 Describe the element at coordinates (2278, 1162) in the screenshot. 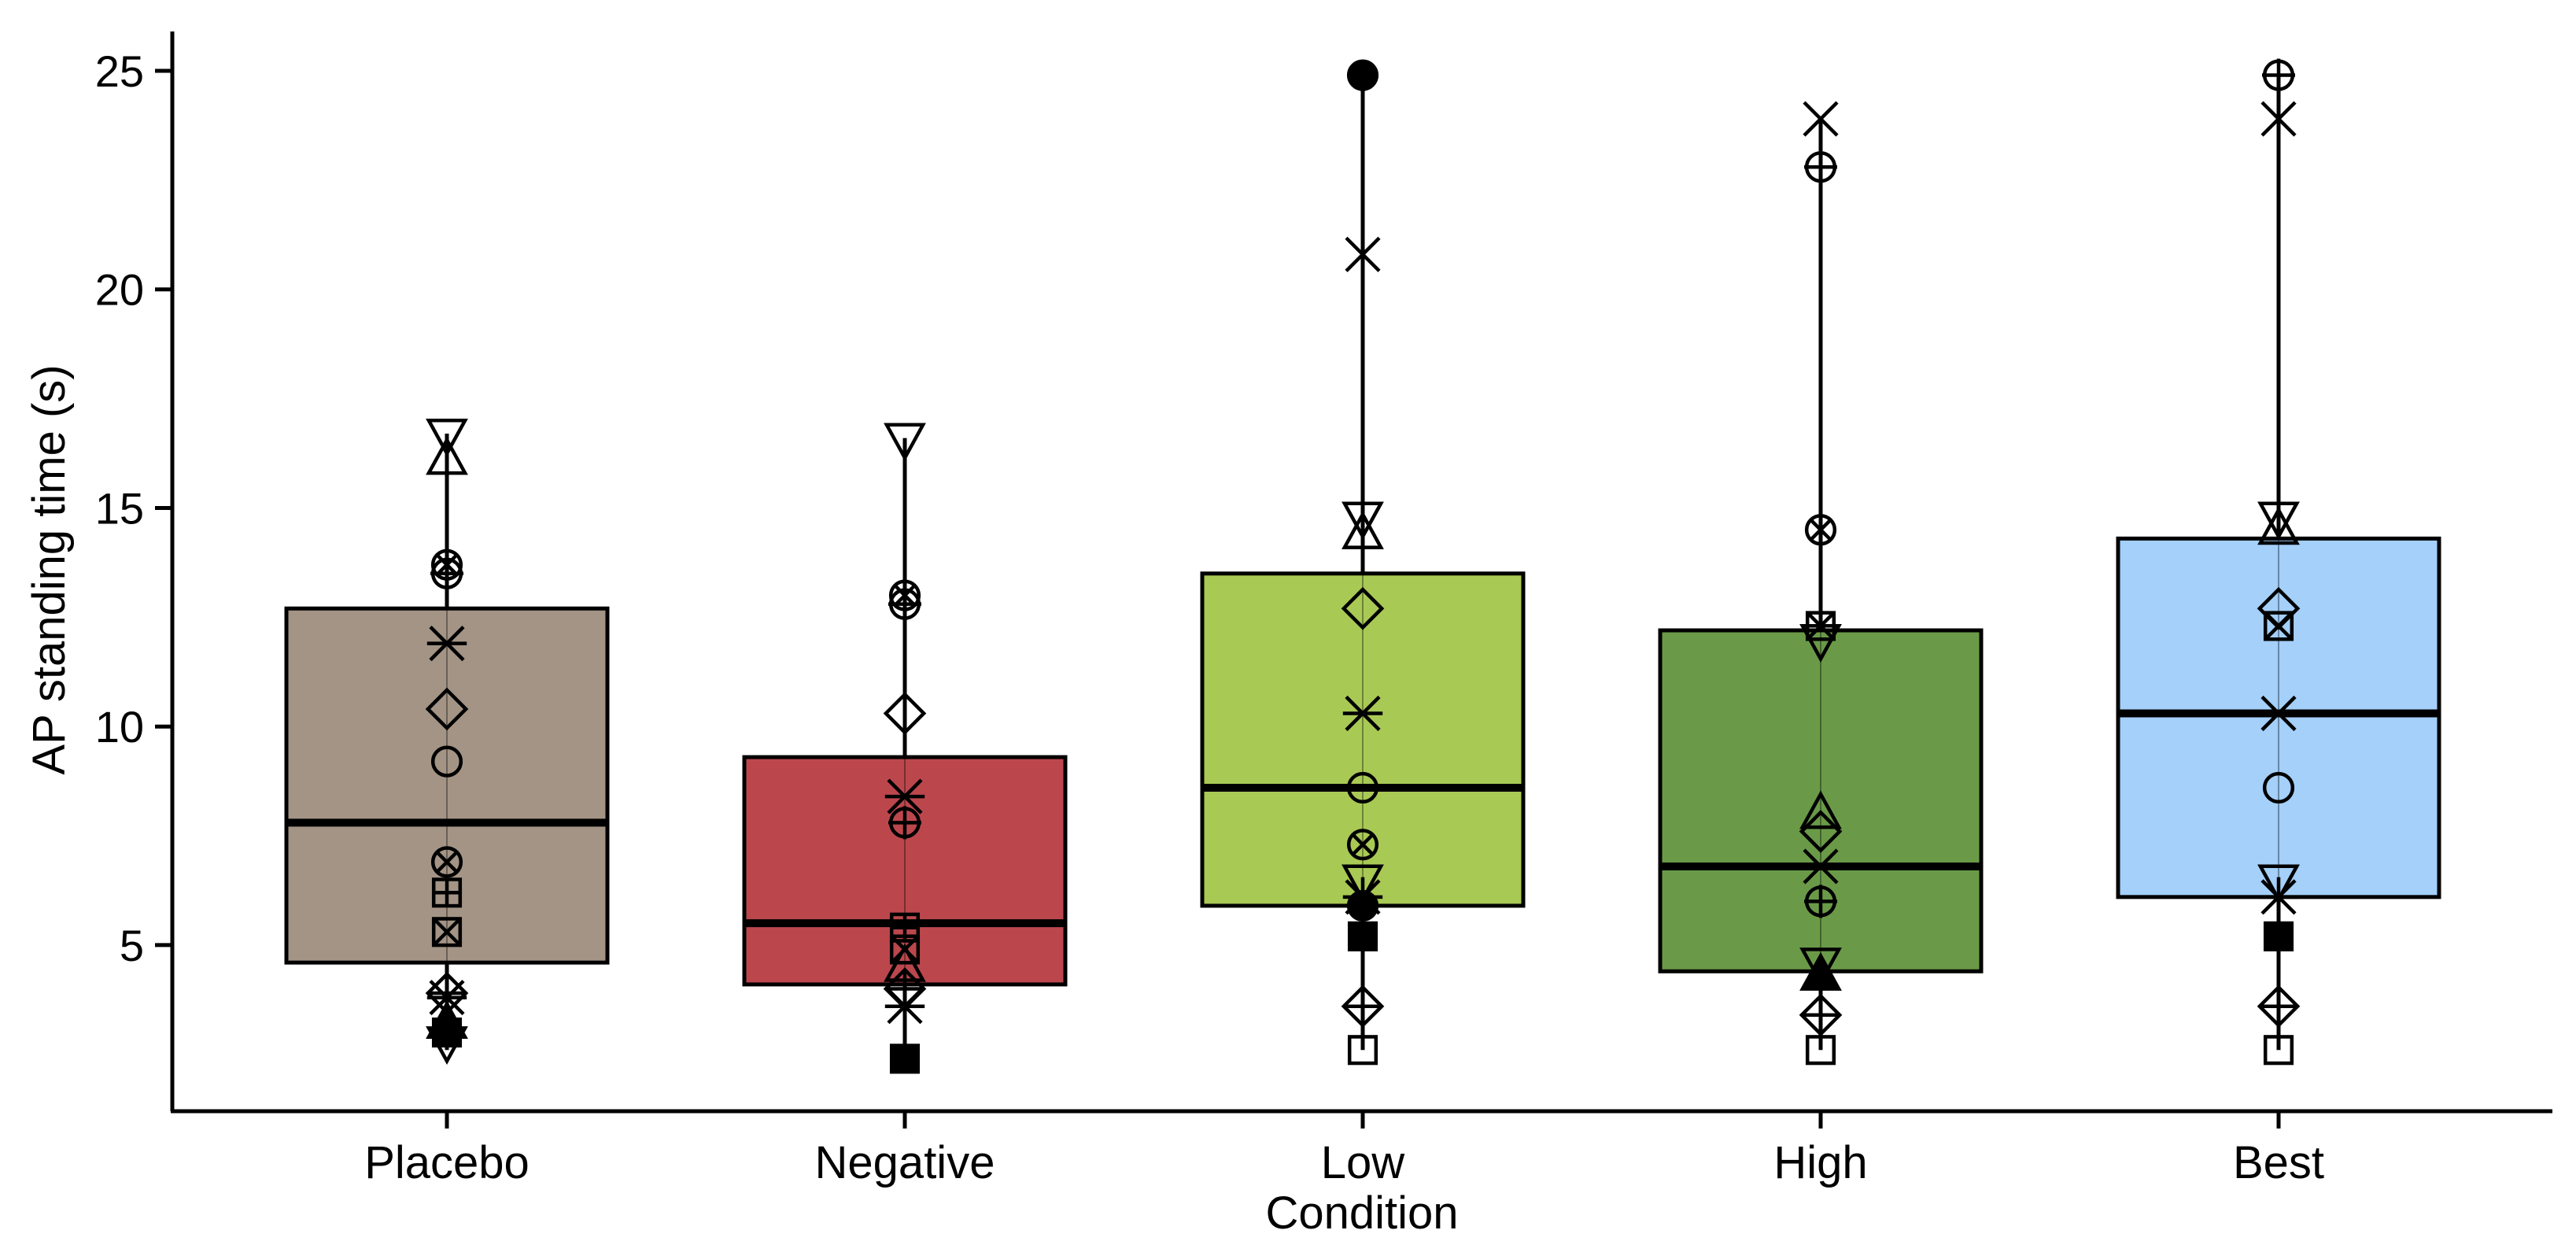

I see `x-tick-label: Best` at that location.